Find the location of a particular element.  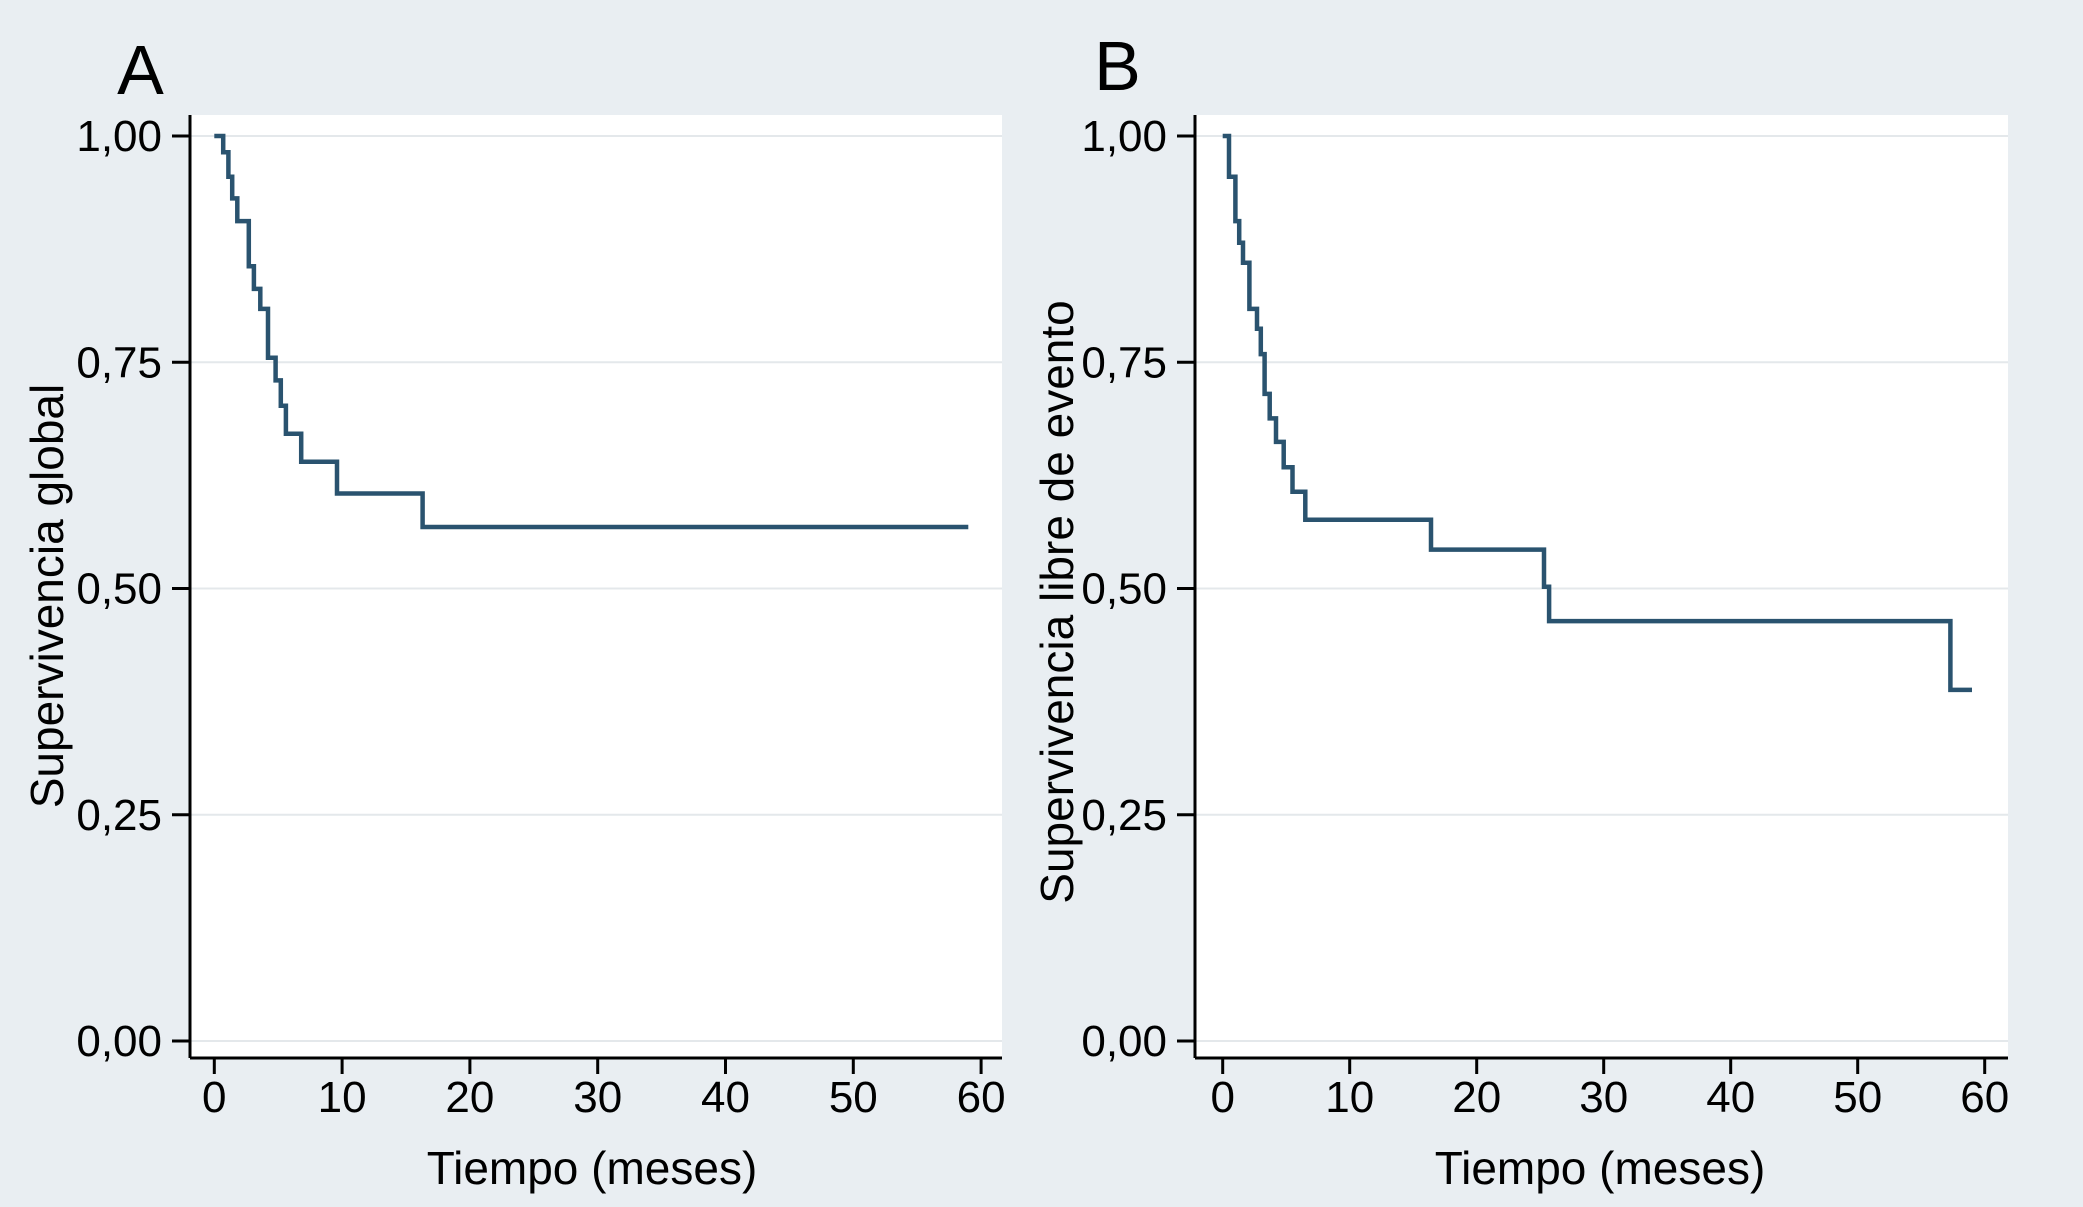

y-tick-label-a: 0,25 is located at coordinates (119, 815).